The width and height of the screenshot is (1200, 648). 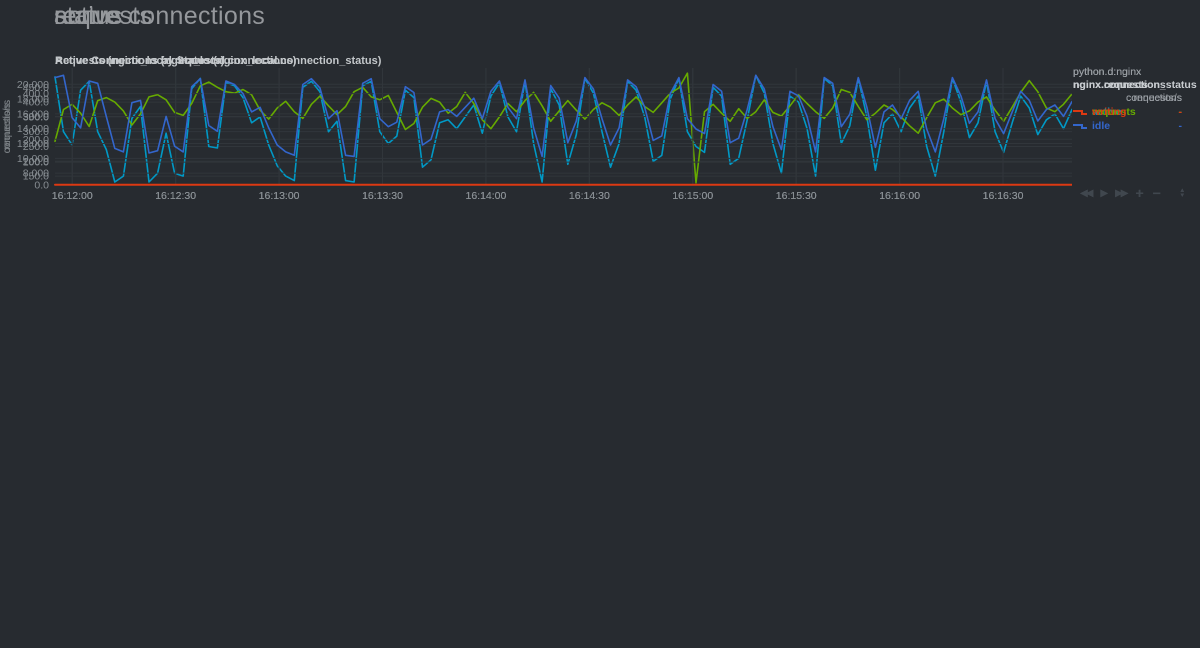 What do you see at coordinates (1107, 72) in the screenshot?
I see `legend-source: python.d:nginx` at bounding box center [1107, 72].